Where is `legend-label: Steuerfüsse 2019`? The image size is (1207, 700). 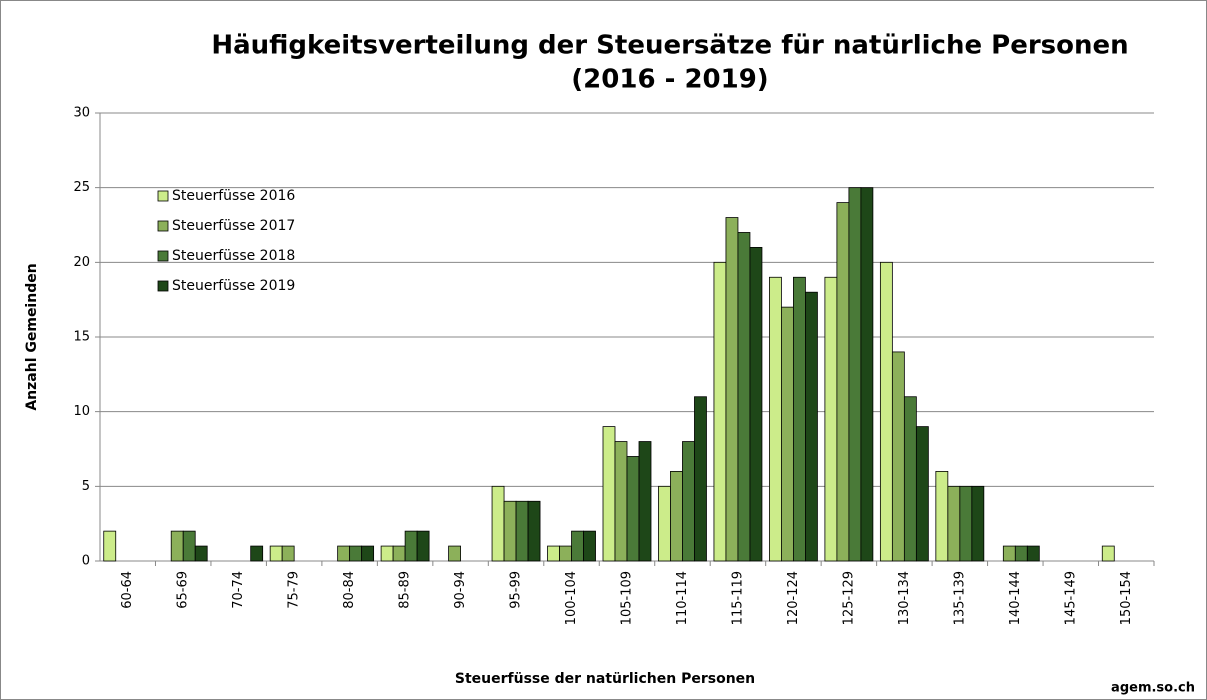
legend-label: Steuerfüsse 2019 is located at coordinates (233, 286).